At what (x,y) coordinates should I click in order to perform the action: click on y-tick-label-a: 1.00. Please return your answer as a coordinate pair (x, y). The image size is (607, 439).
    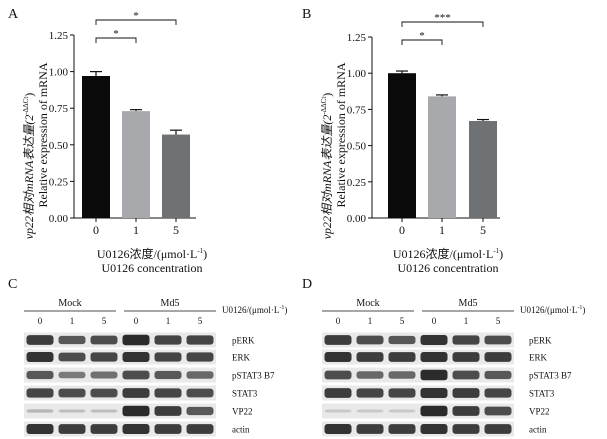
    Looking at the image, I should click on (59, 73).